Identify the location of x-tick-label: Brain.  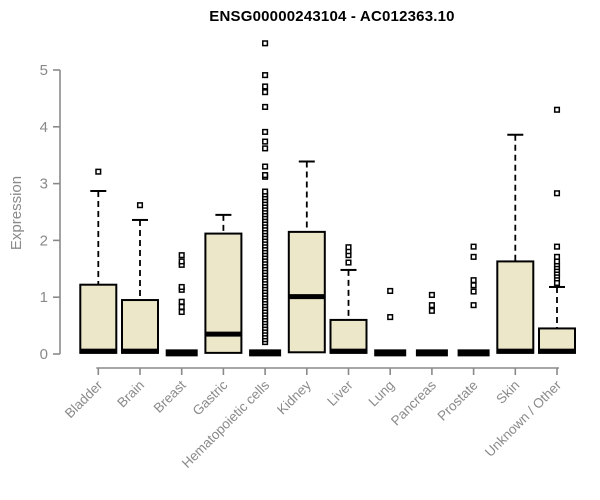
(130, 394).